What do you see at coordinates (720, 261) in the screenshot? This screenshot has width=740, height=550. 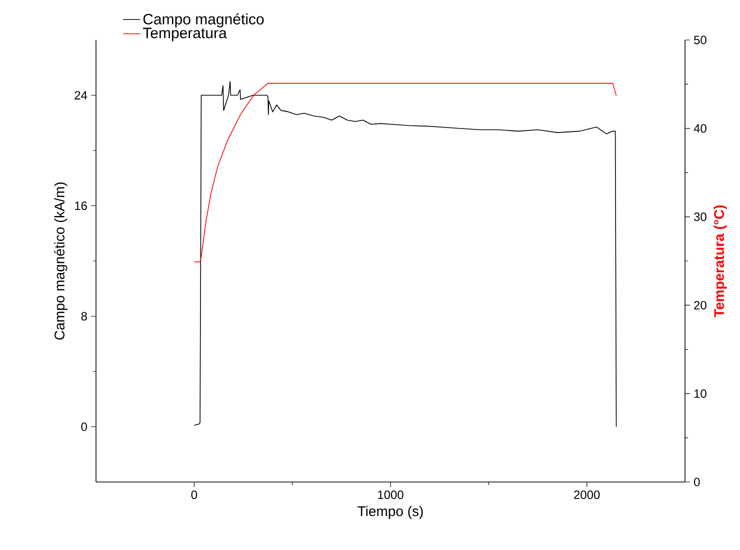 I see `y2-axis-title: Temperatura (°C)` at bounding box center [720, 261].